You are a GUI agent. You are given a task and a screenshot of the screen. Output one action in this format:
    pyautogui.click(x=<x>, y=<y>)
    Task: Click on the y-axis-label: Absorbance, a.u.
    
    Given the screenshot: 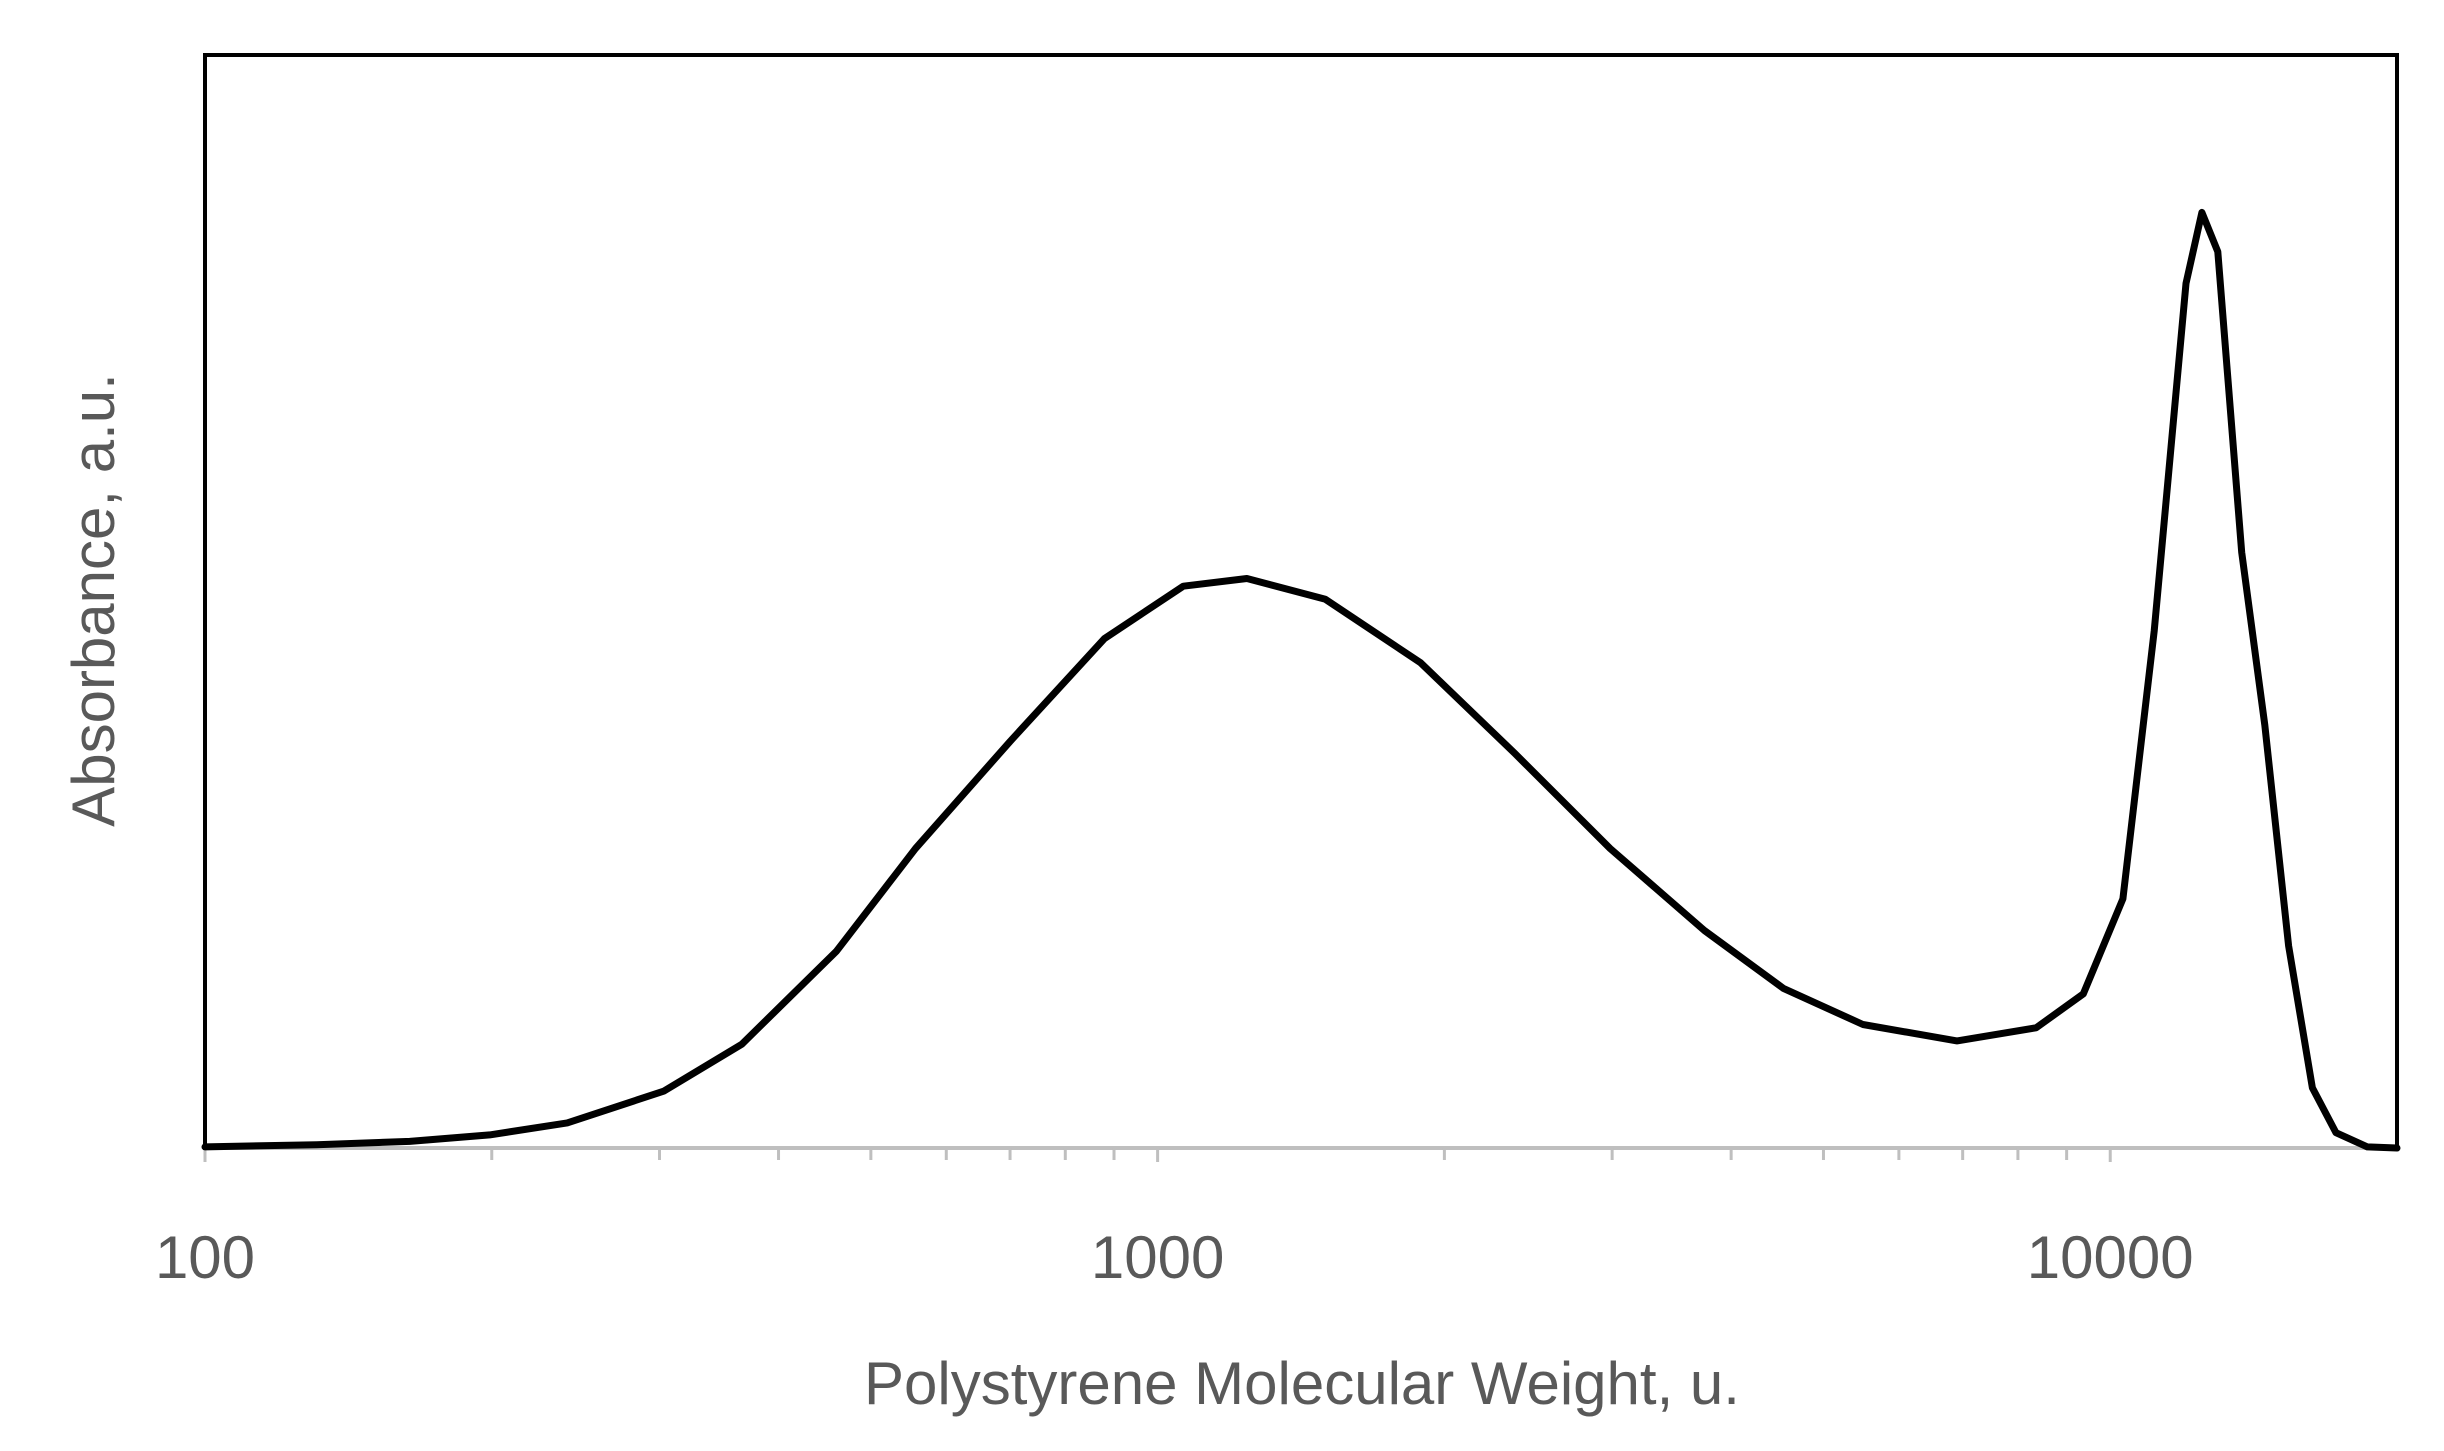 What is the action you would take?
    pyautogui.click(x=93, y=600)
    